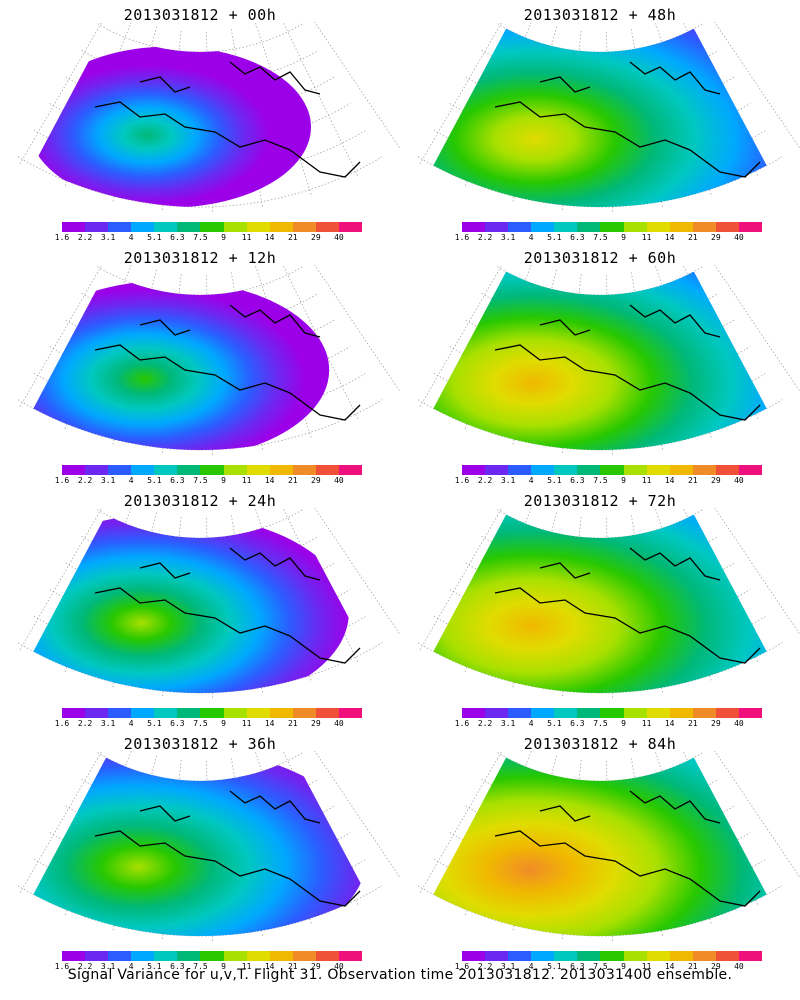 The height and width of the screenshot is (1000, 800). Describe the element at coordinates (200, 501) in the screenshot. I see `panel-title: 2013031812 + 24h` at that location.